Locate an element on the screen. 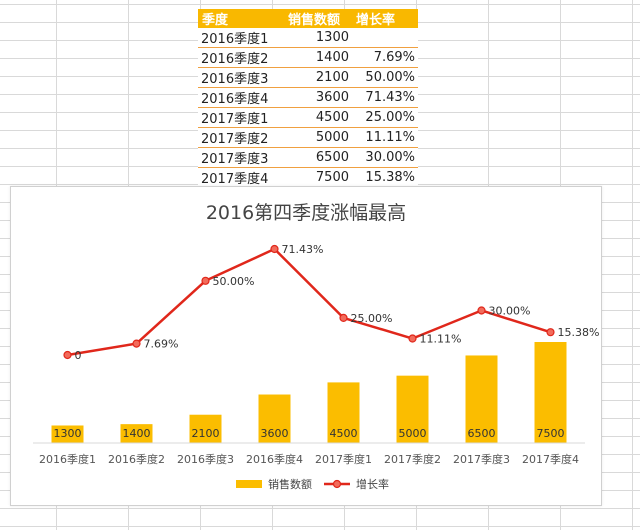 The height and width of the screenshot is (530, 640). cell-quarter: 2016季度4 is located at coordinates (241, 97).